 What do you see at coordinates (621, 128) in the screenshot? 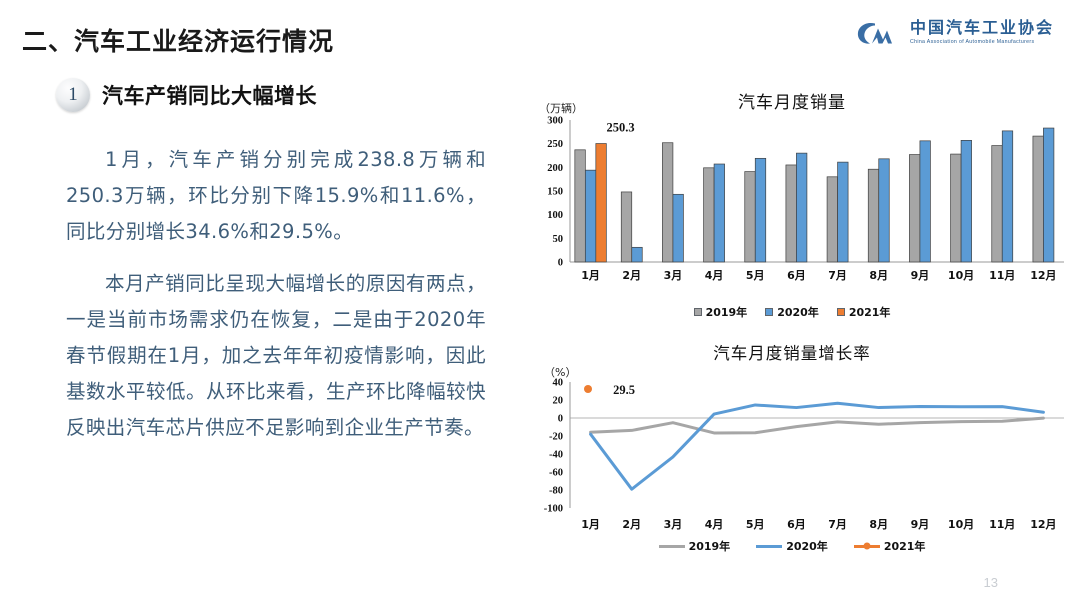
I see `data-label-250-3: 250.3` at bounding box center [621, 128].